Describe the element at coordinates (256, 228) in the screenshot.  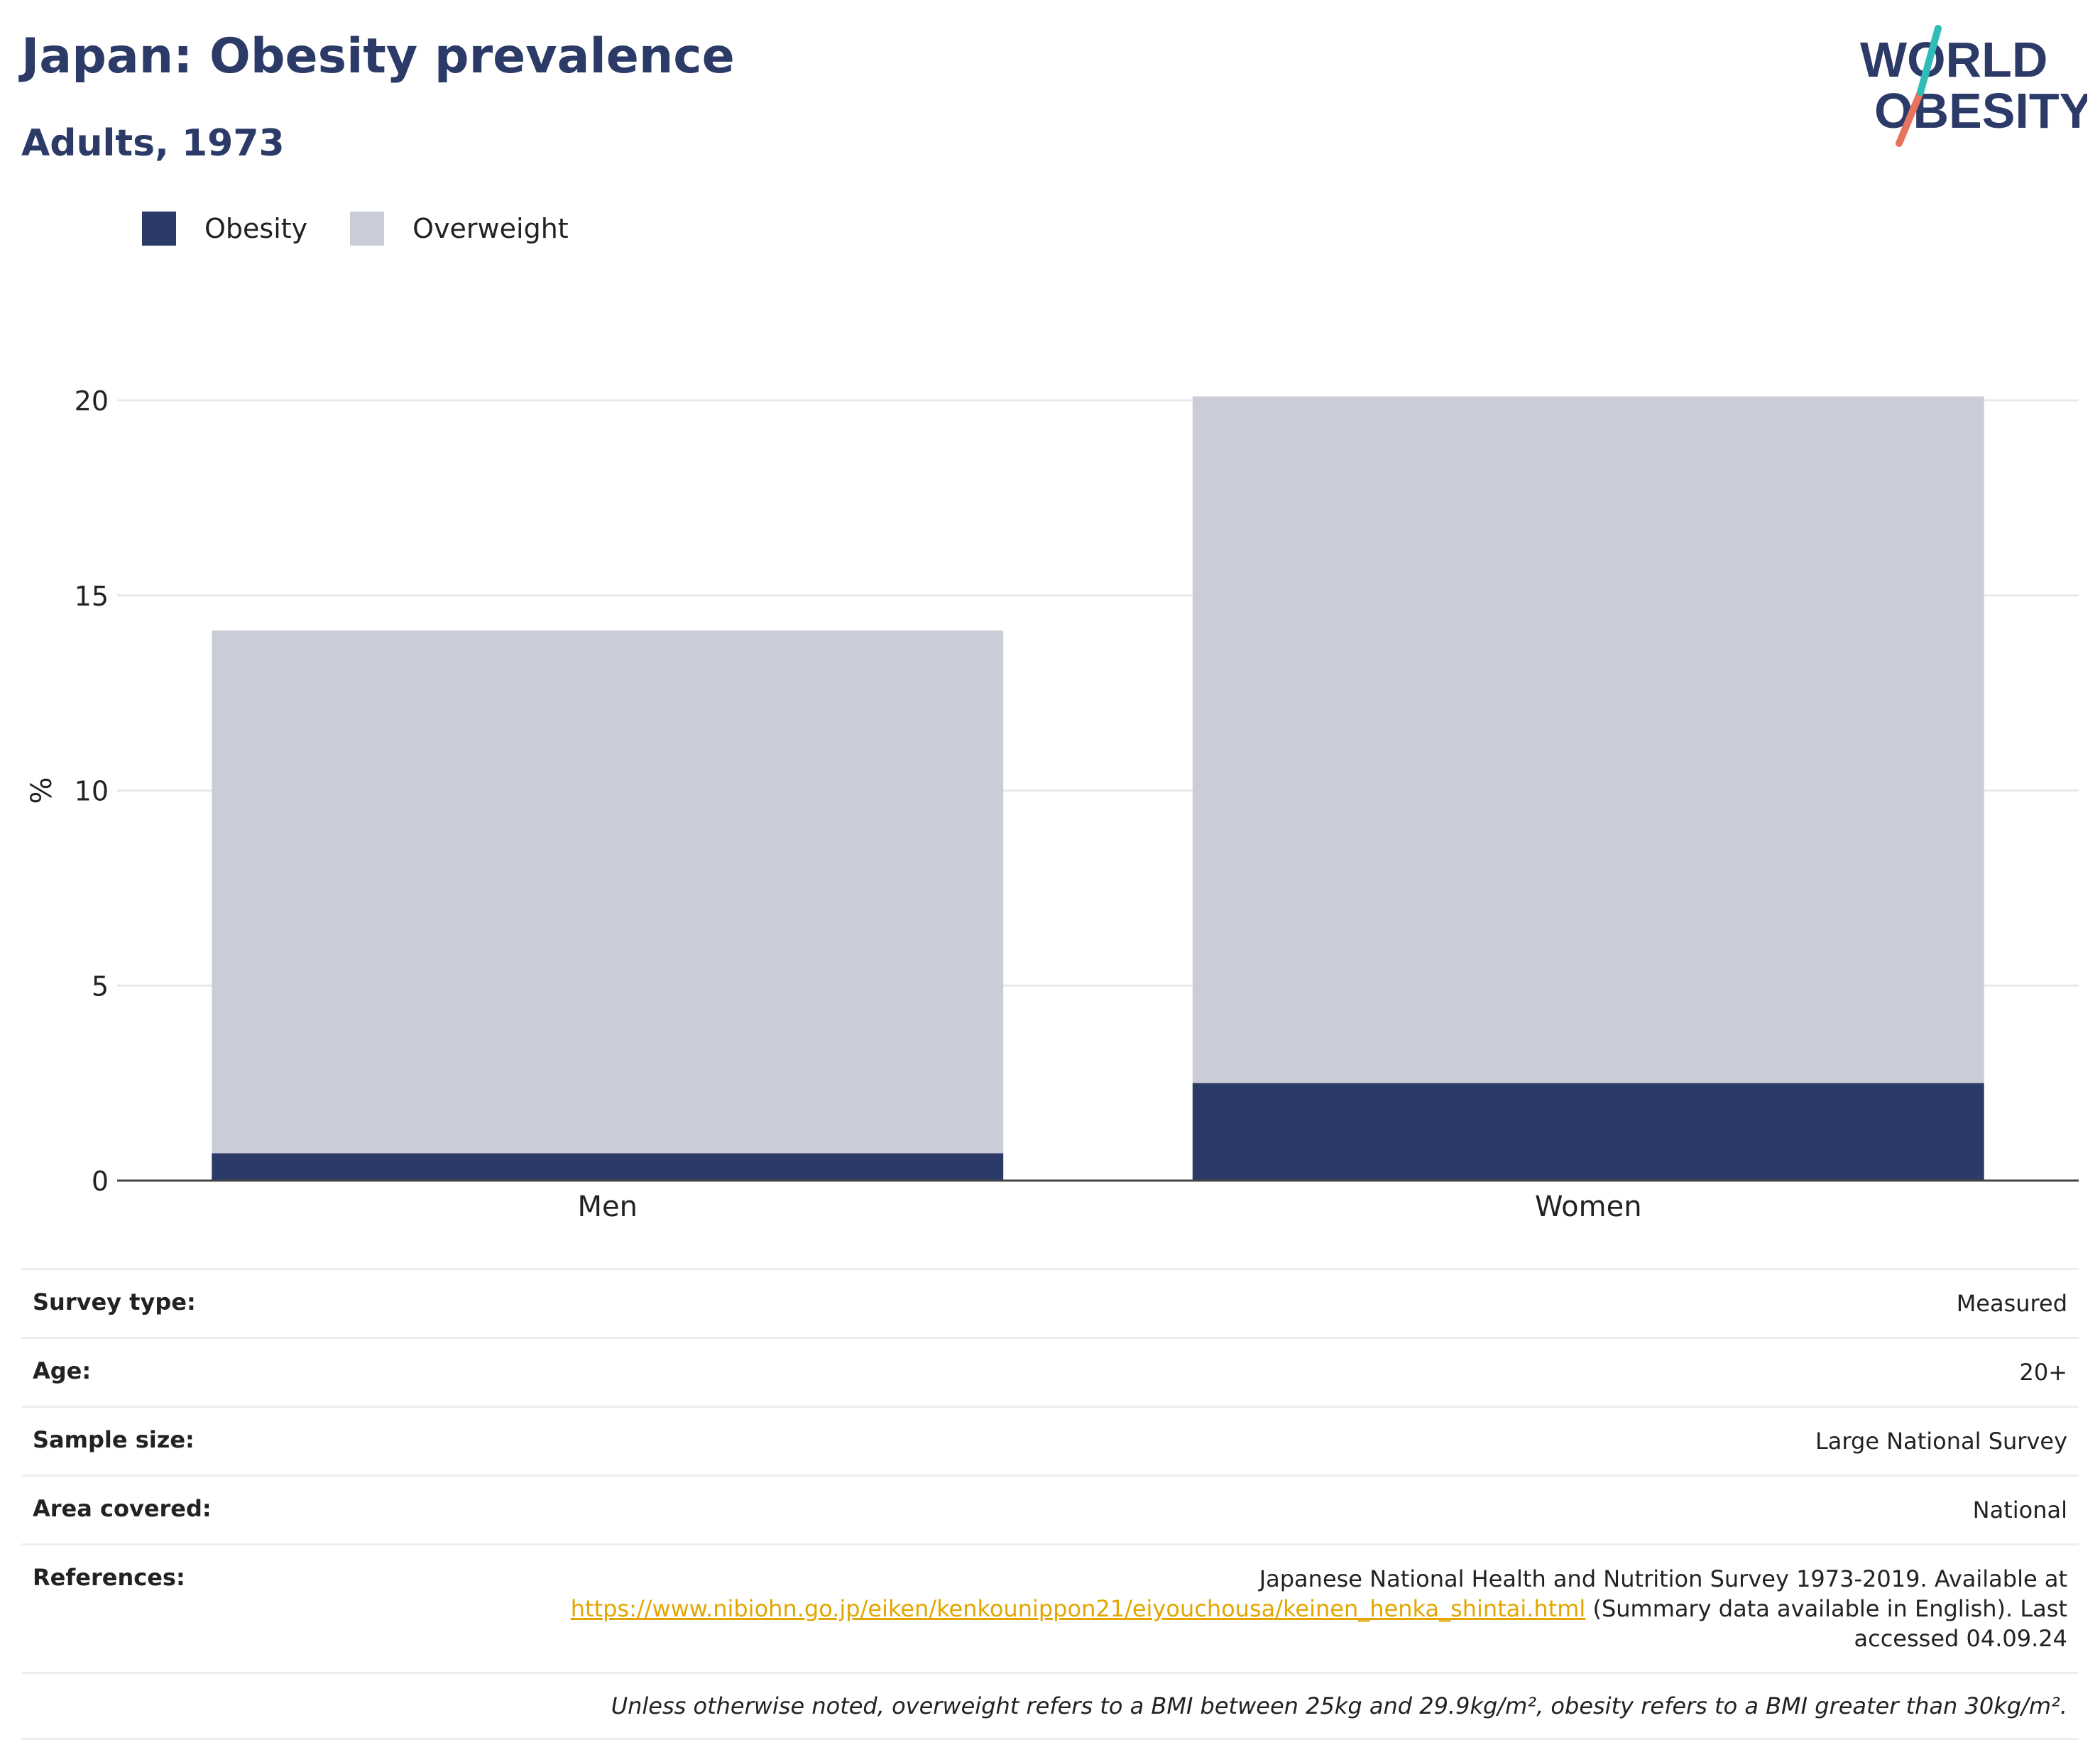
I see `legend-label-obesity: Obesity` at that location.